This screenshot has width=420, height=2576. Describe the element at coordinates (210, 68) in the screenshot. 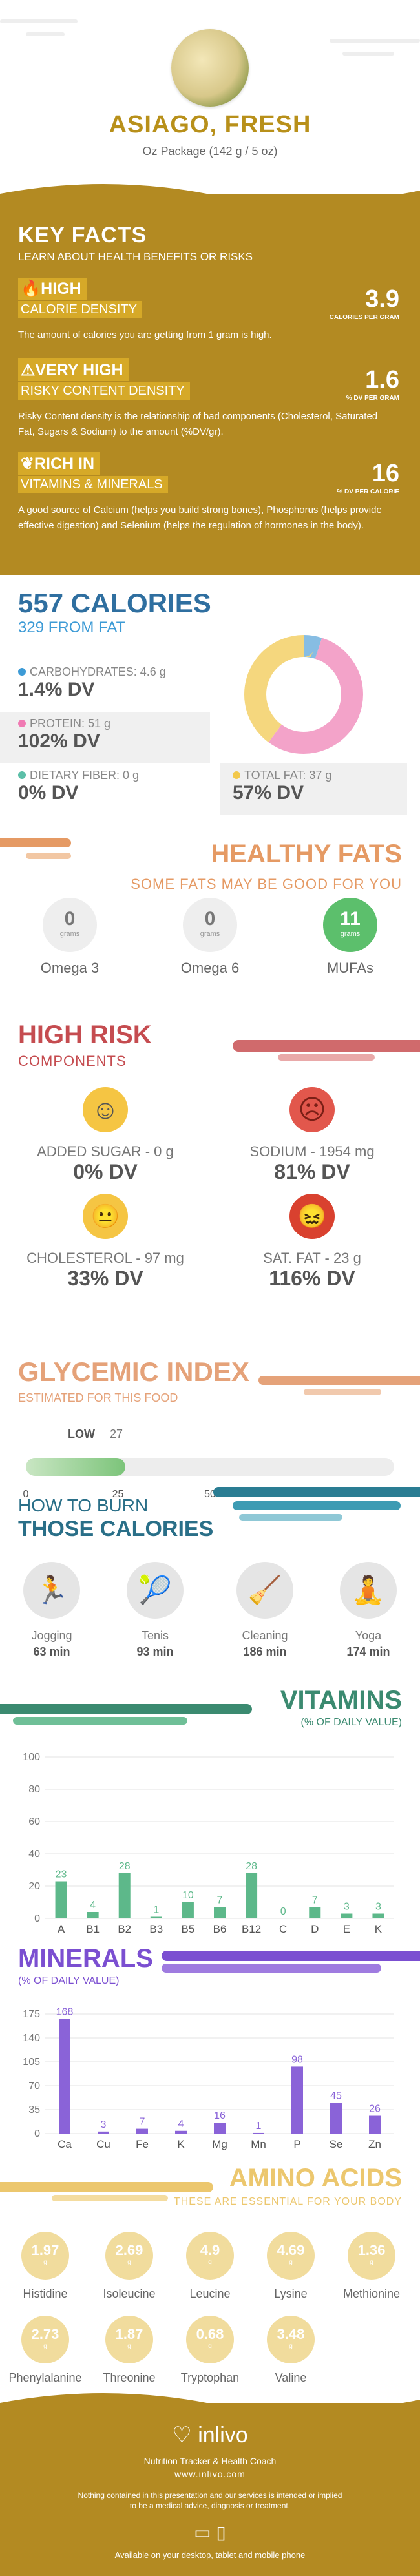

I see `food-image` at that location.